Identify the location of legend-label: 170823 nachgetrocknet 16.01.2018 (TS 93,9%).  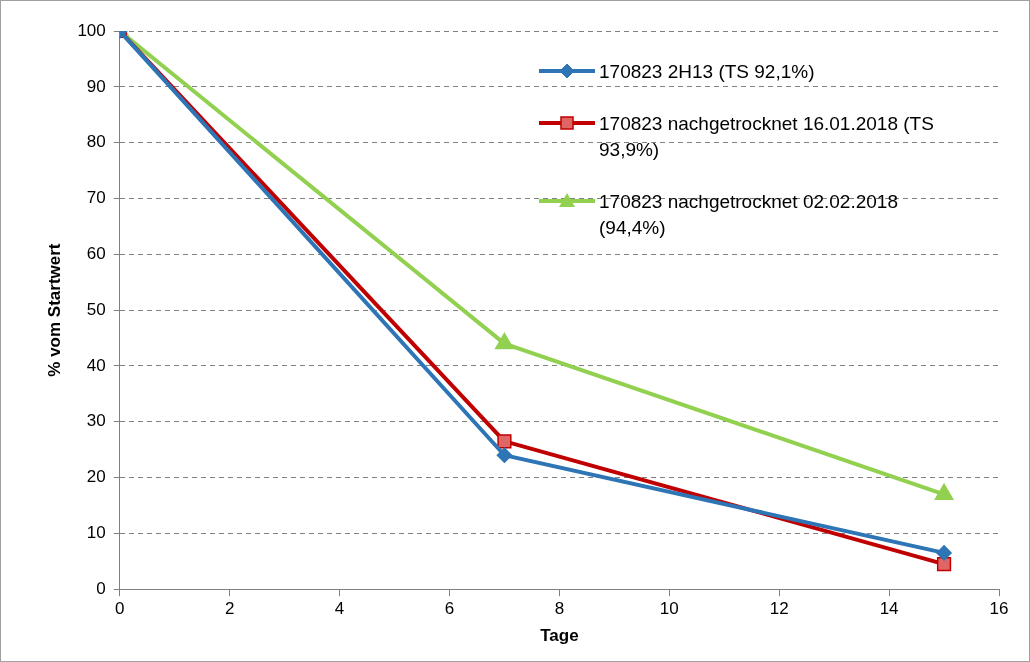
(767, 137).